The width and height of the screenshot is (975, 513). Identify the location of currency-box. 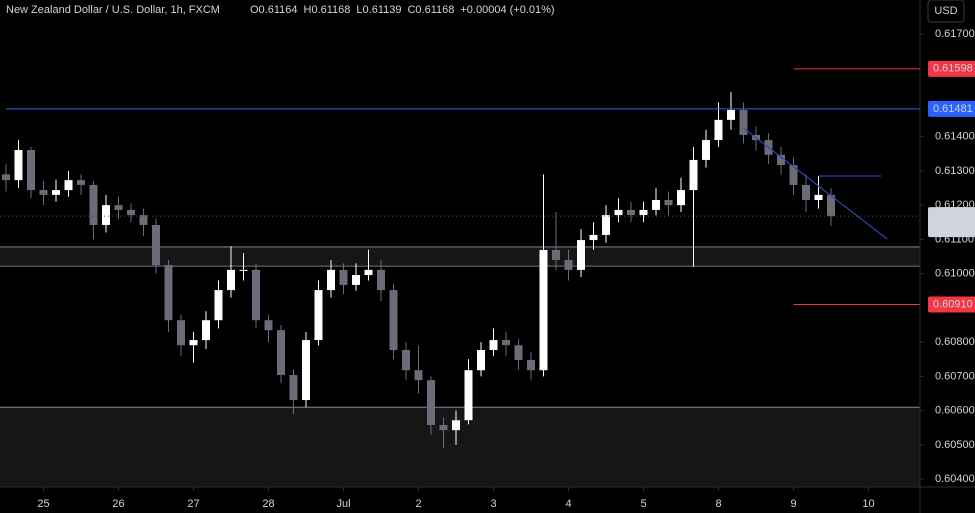
(946, 11).